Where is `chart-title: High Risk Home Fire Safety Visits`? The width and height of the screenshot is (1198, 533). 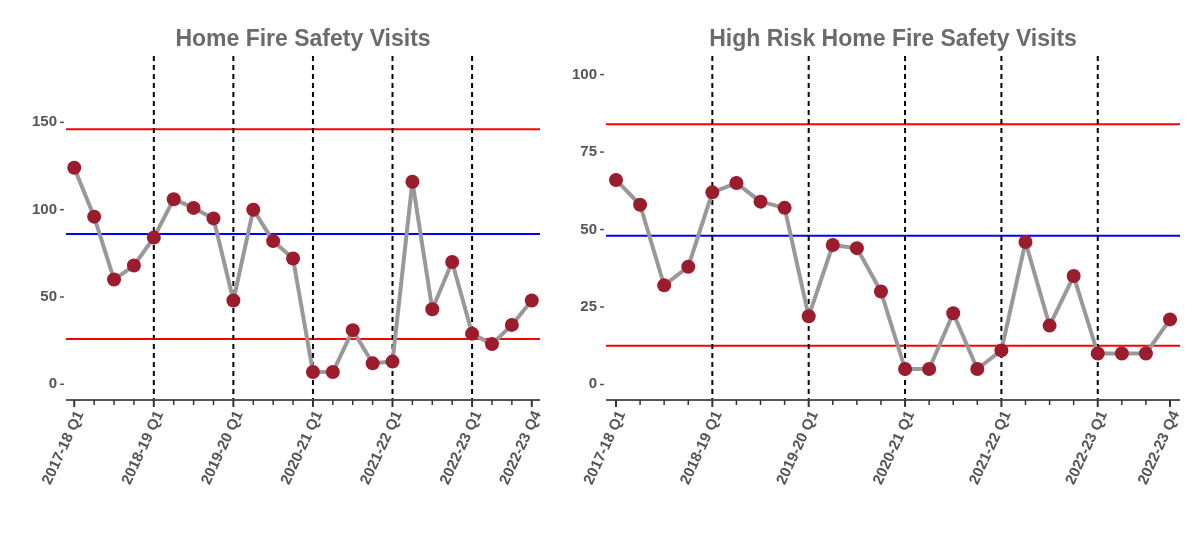 chart-title: High Risk Home Fire Safety Visits is located at coordinates (893, 38).